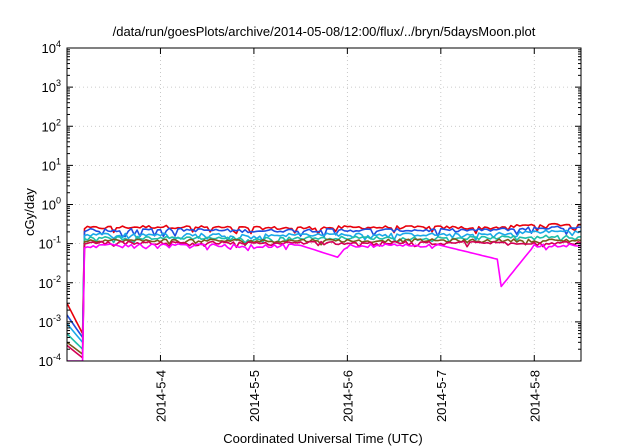 The image size is (640, 448). I want to click on y-tick-label: 10³, so click(51, 86).